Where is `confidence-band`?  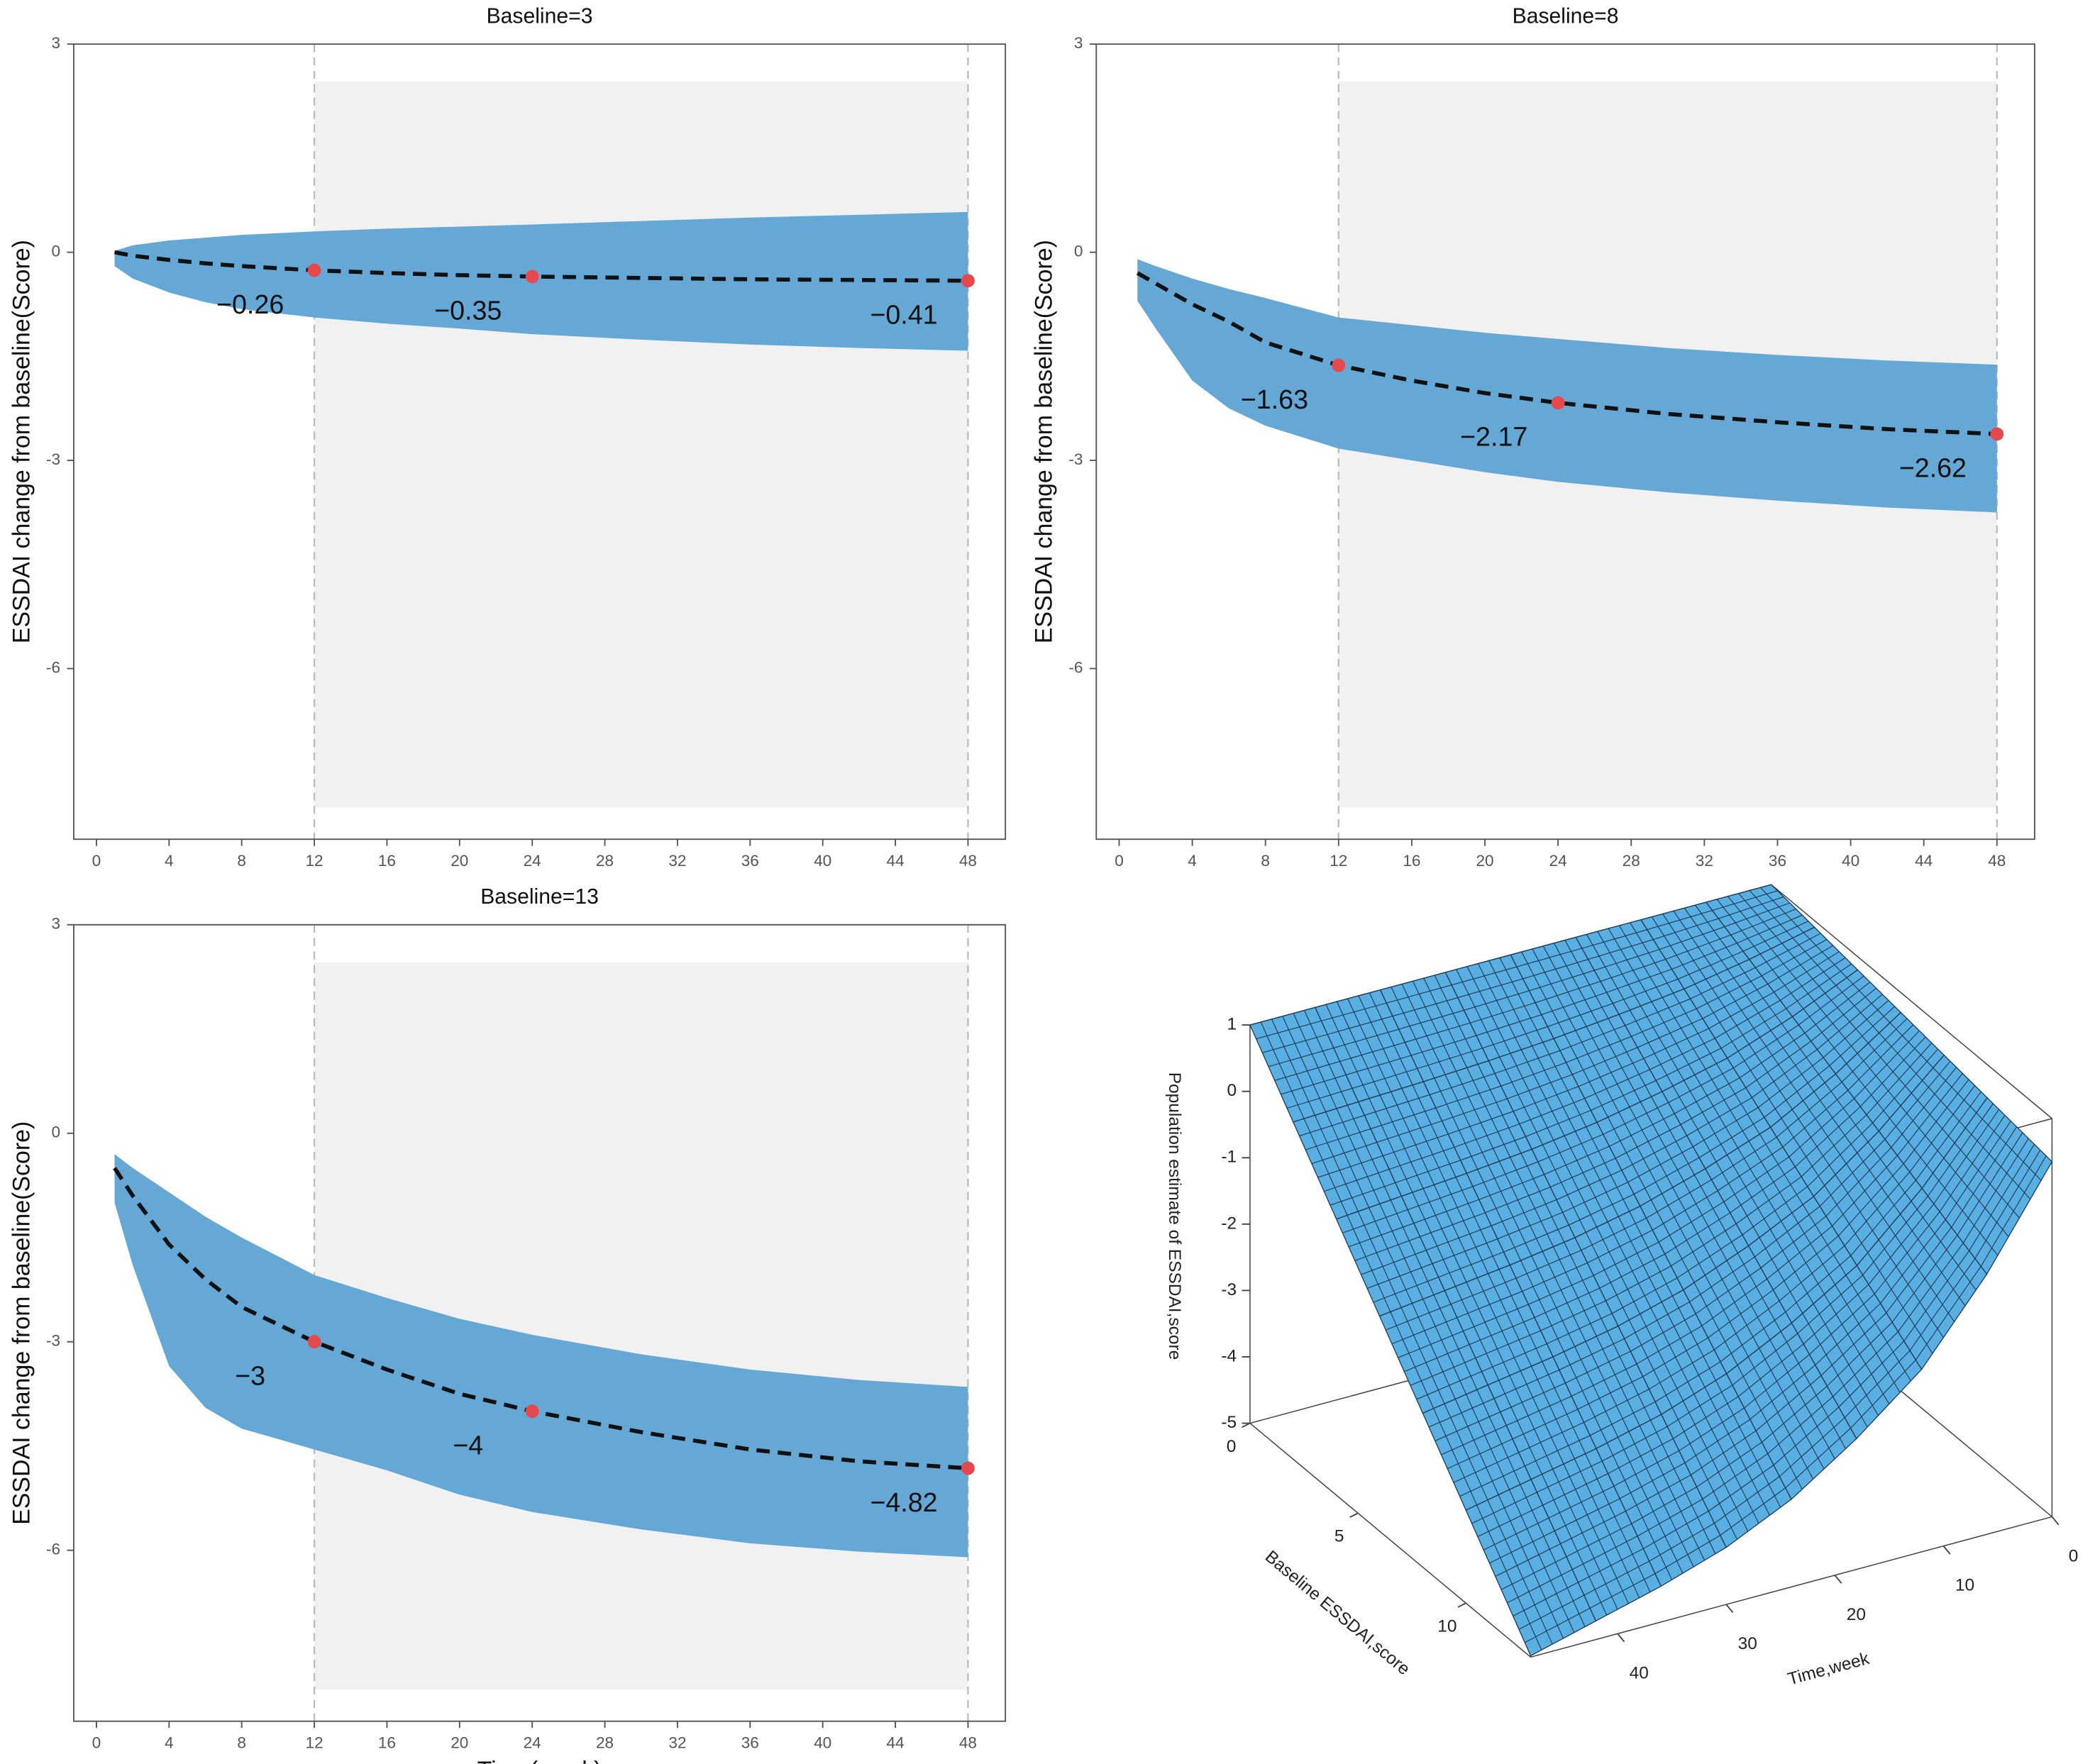
confidence-band is located at coordinates (1567, 386).